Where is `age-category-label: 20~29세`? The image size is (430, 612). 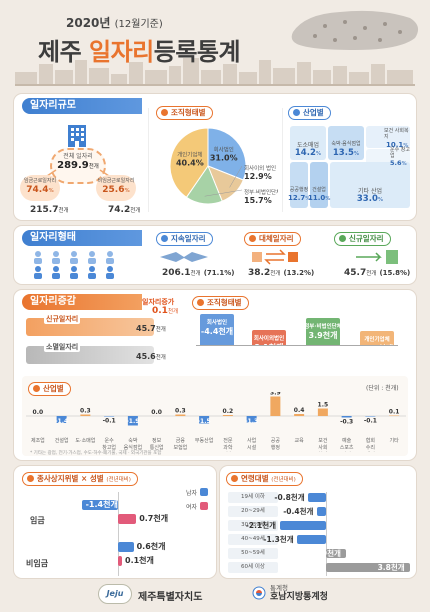
age-category-label: 20~29세 is located at coordinates (253, 511).